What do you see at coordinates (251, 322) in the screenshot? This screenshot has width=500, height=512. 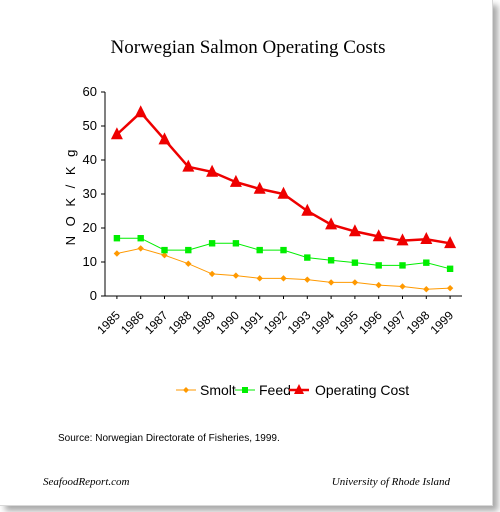 I see `x-tick-label: 1991` at bounding box center [251, 322].